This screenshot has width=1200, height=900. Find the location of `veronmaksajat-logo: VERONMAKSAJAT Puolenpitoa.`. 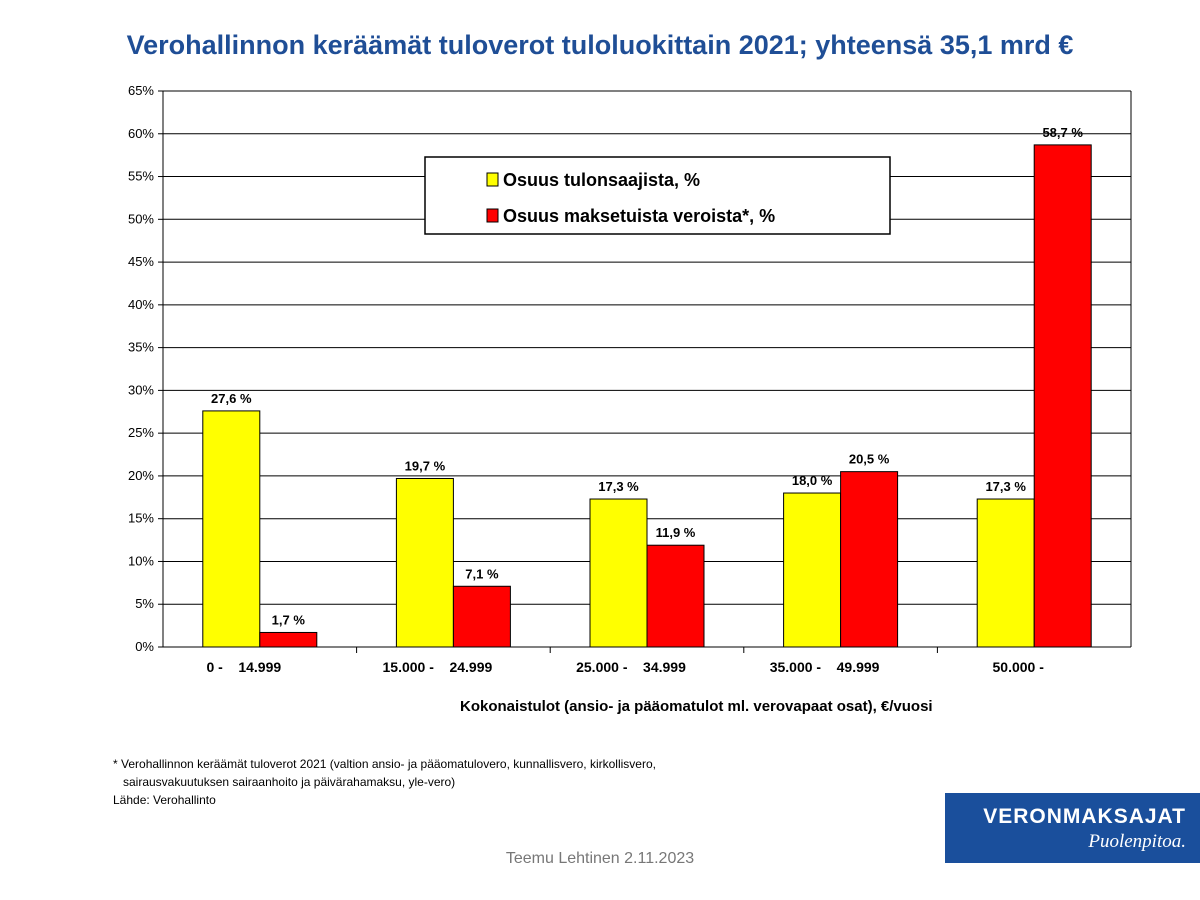

veronmaksajat-logo: VERONMAKSAJAT Puolenpitoa. is located at coordinates (1072, 828).